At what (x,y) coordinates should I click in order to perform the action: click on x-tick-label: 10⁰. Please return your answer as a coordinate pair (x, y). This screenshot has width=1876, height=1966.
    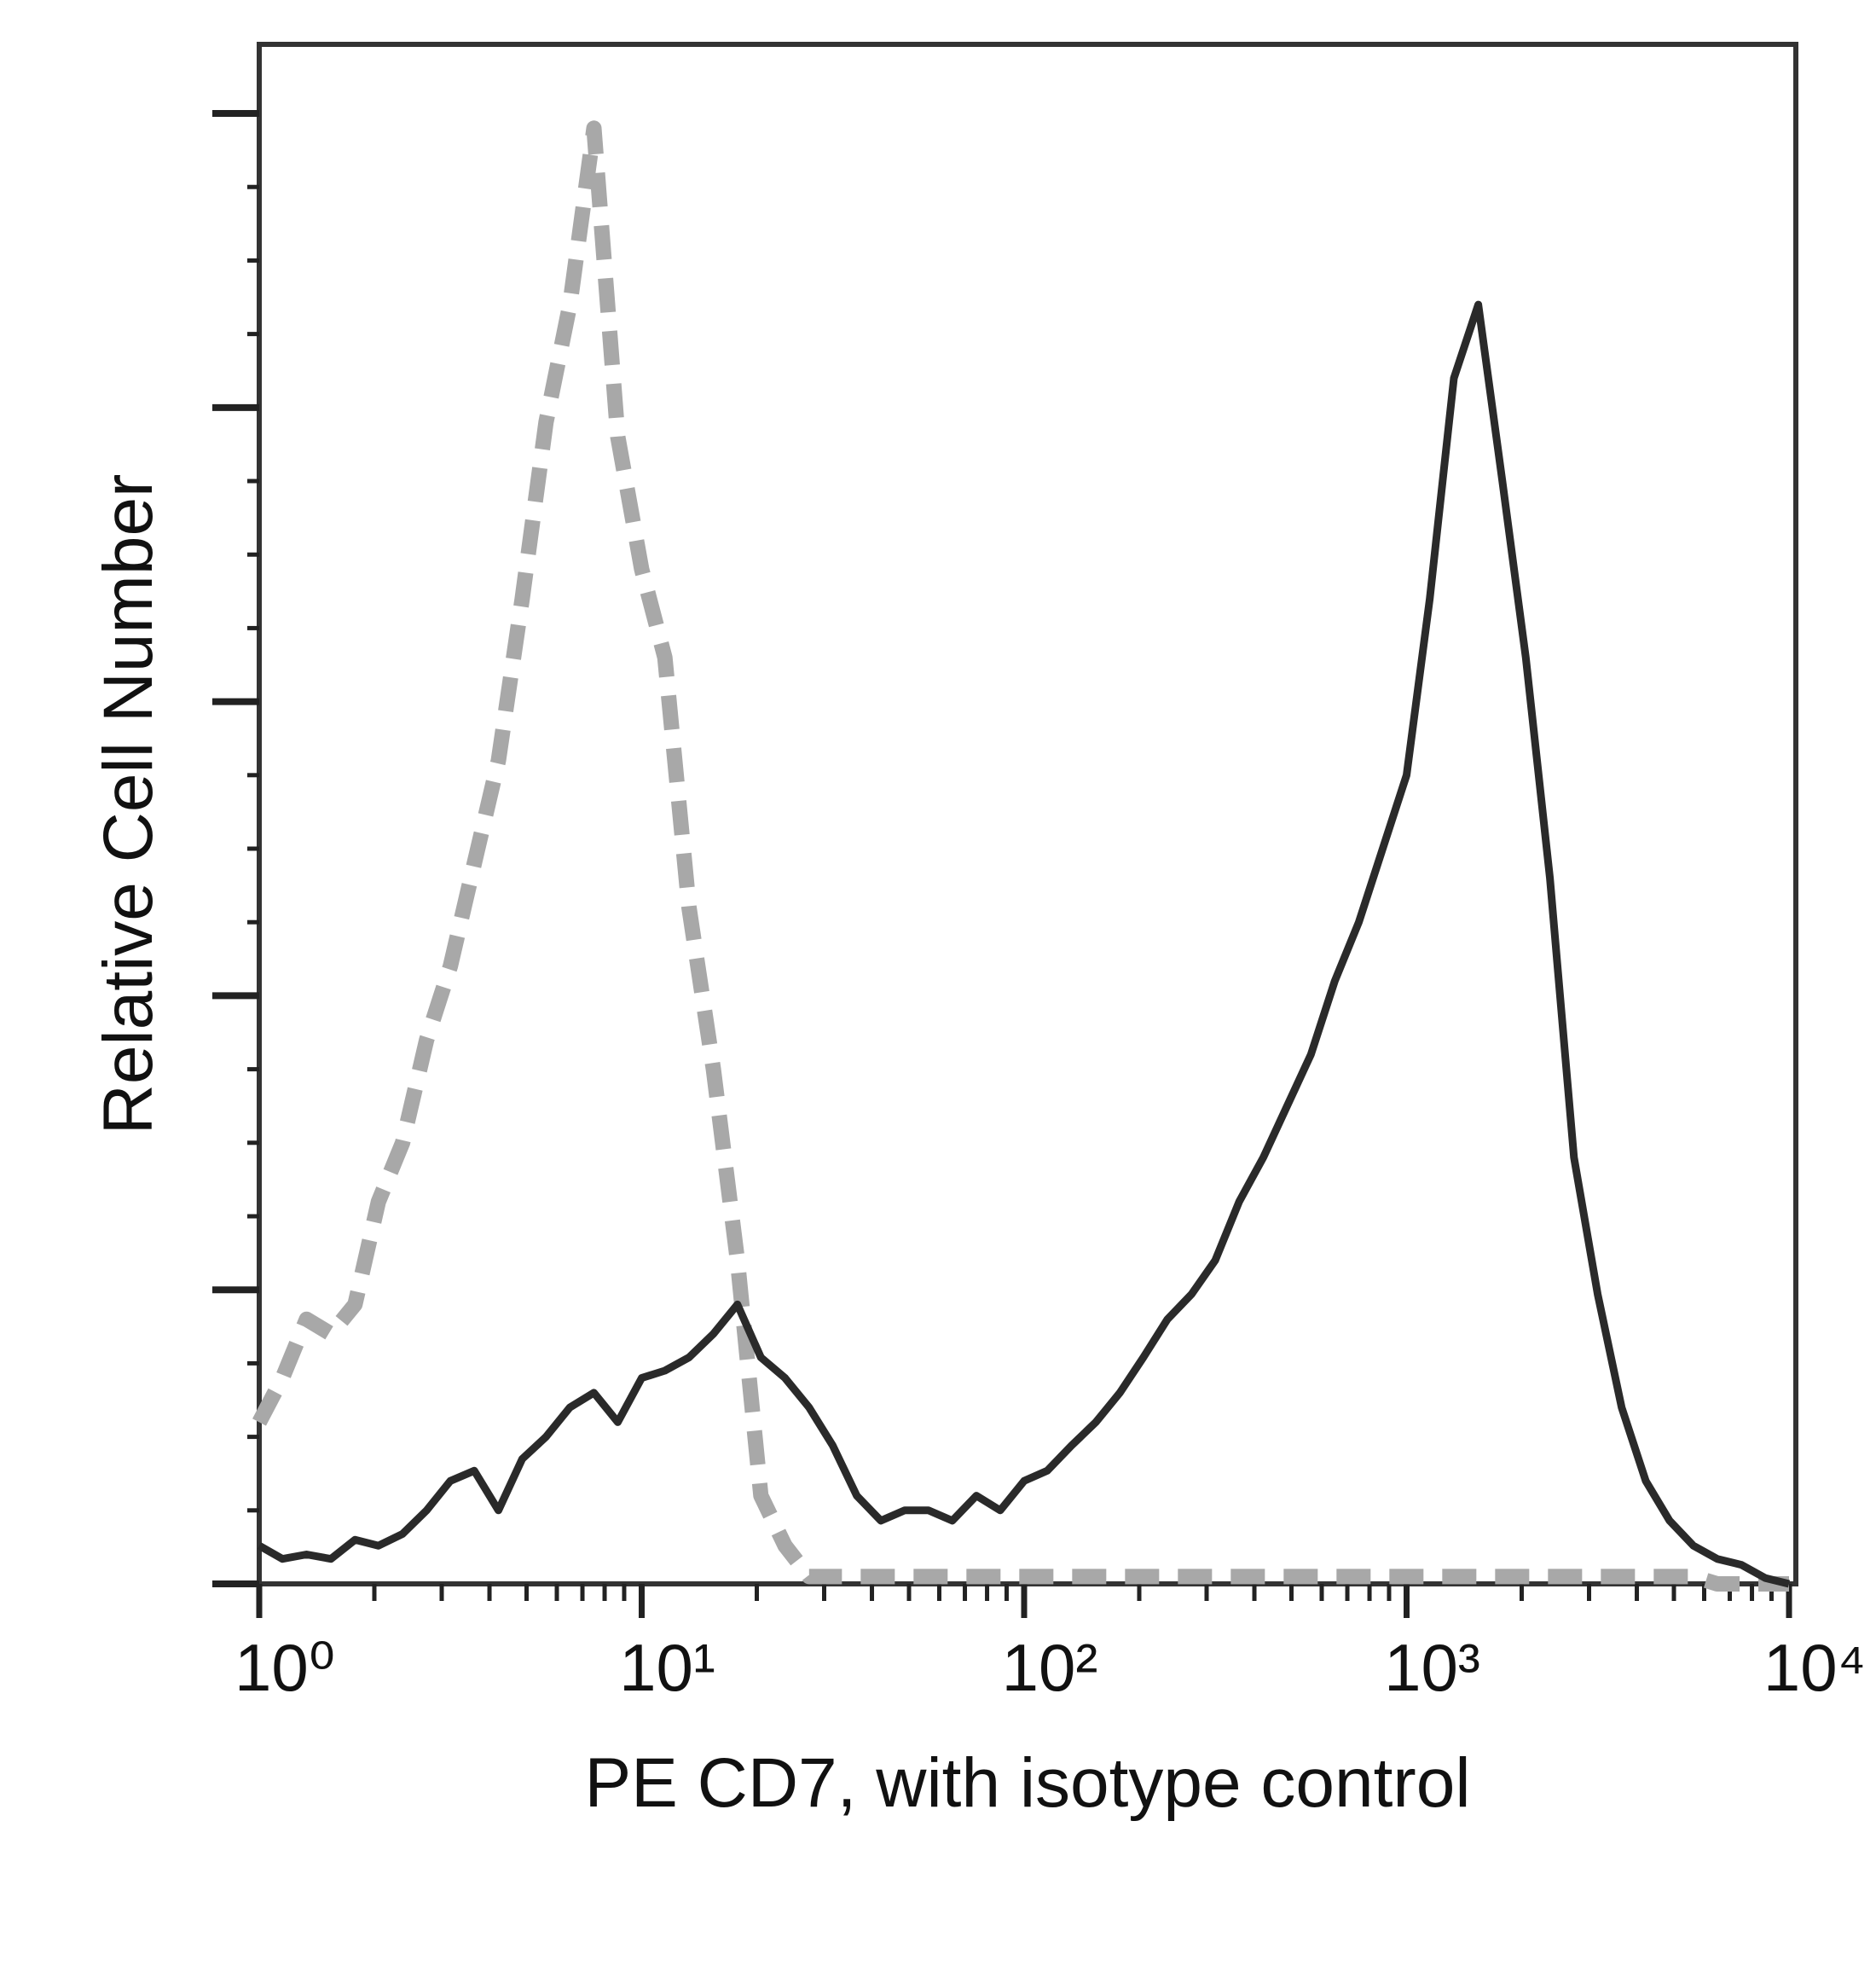
    Looking at the image, I should click on (284, 1668).